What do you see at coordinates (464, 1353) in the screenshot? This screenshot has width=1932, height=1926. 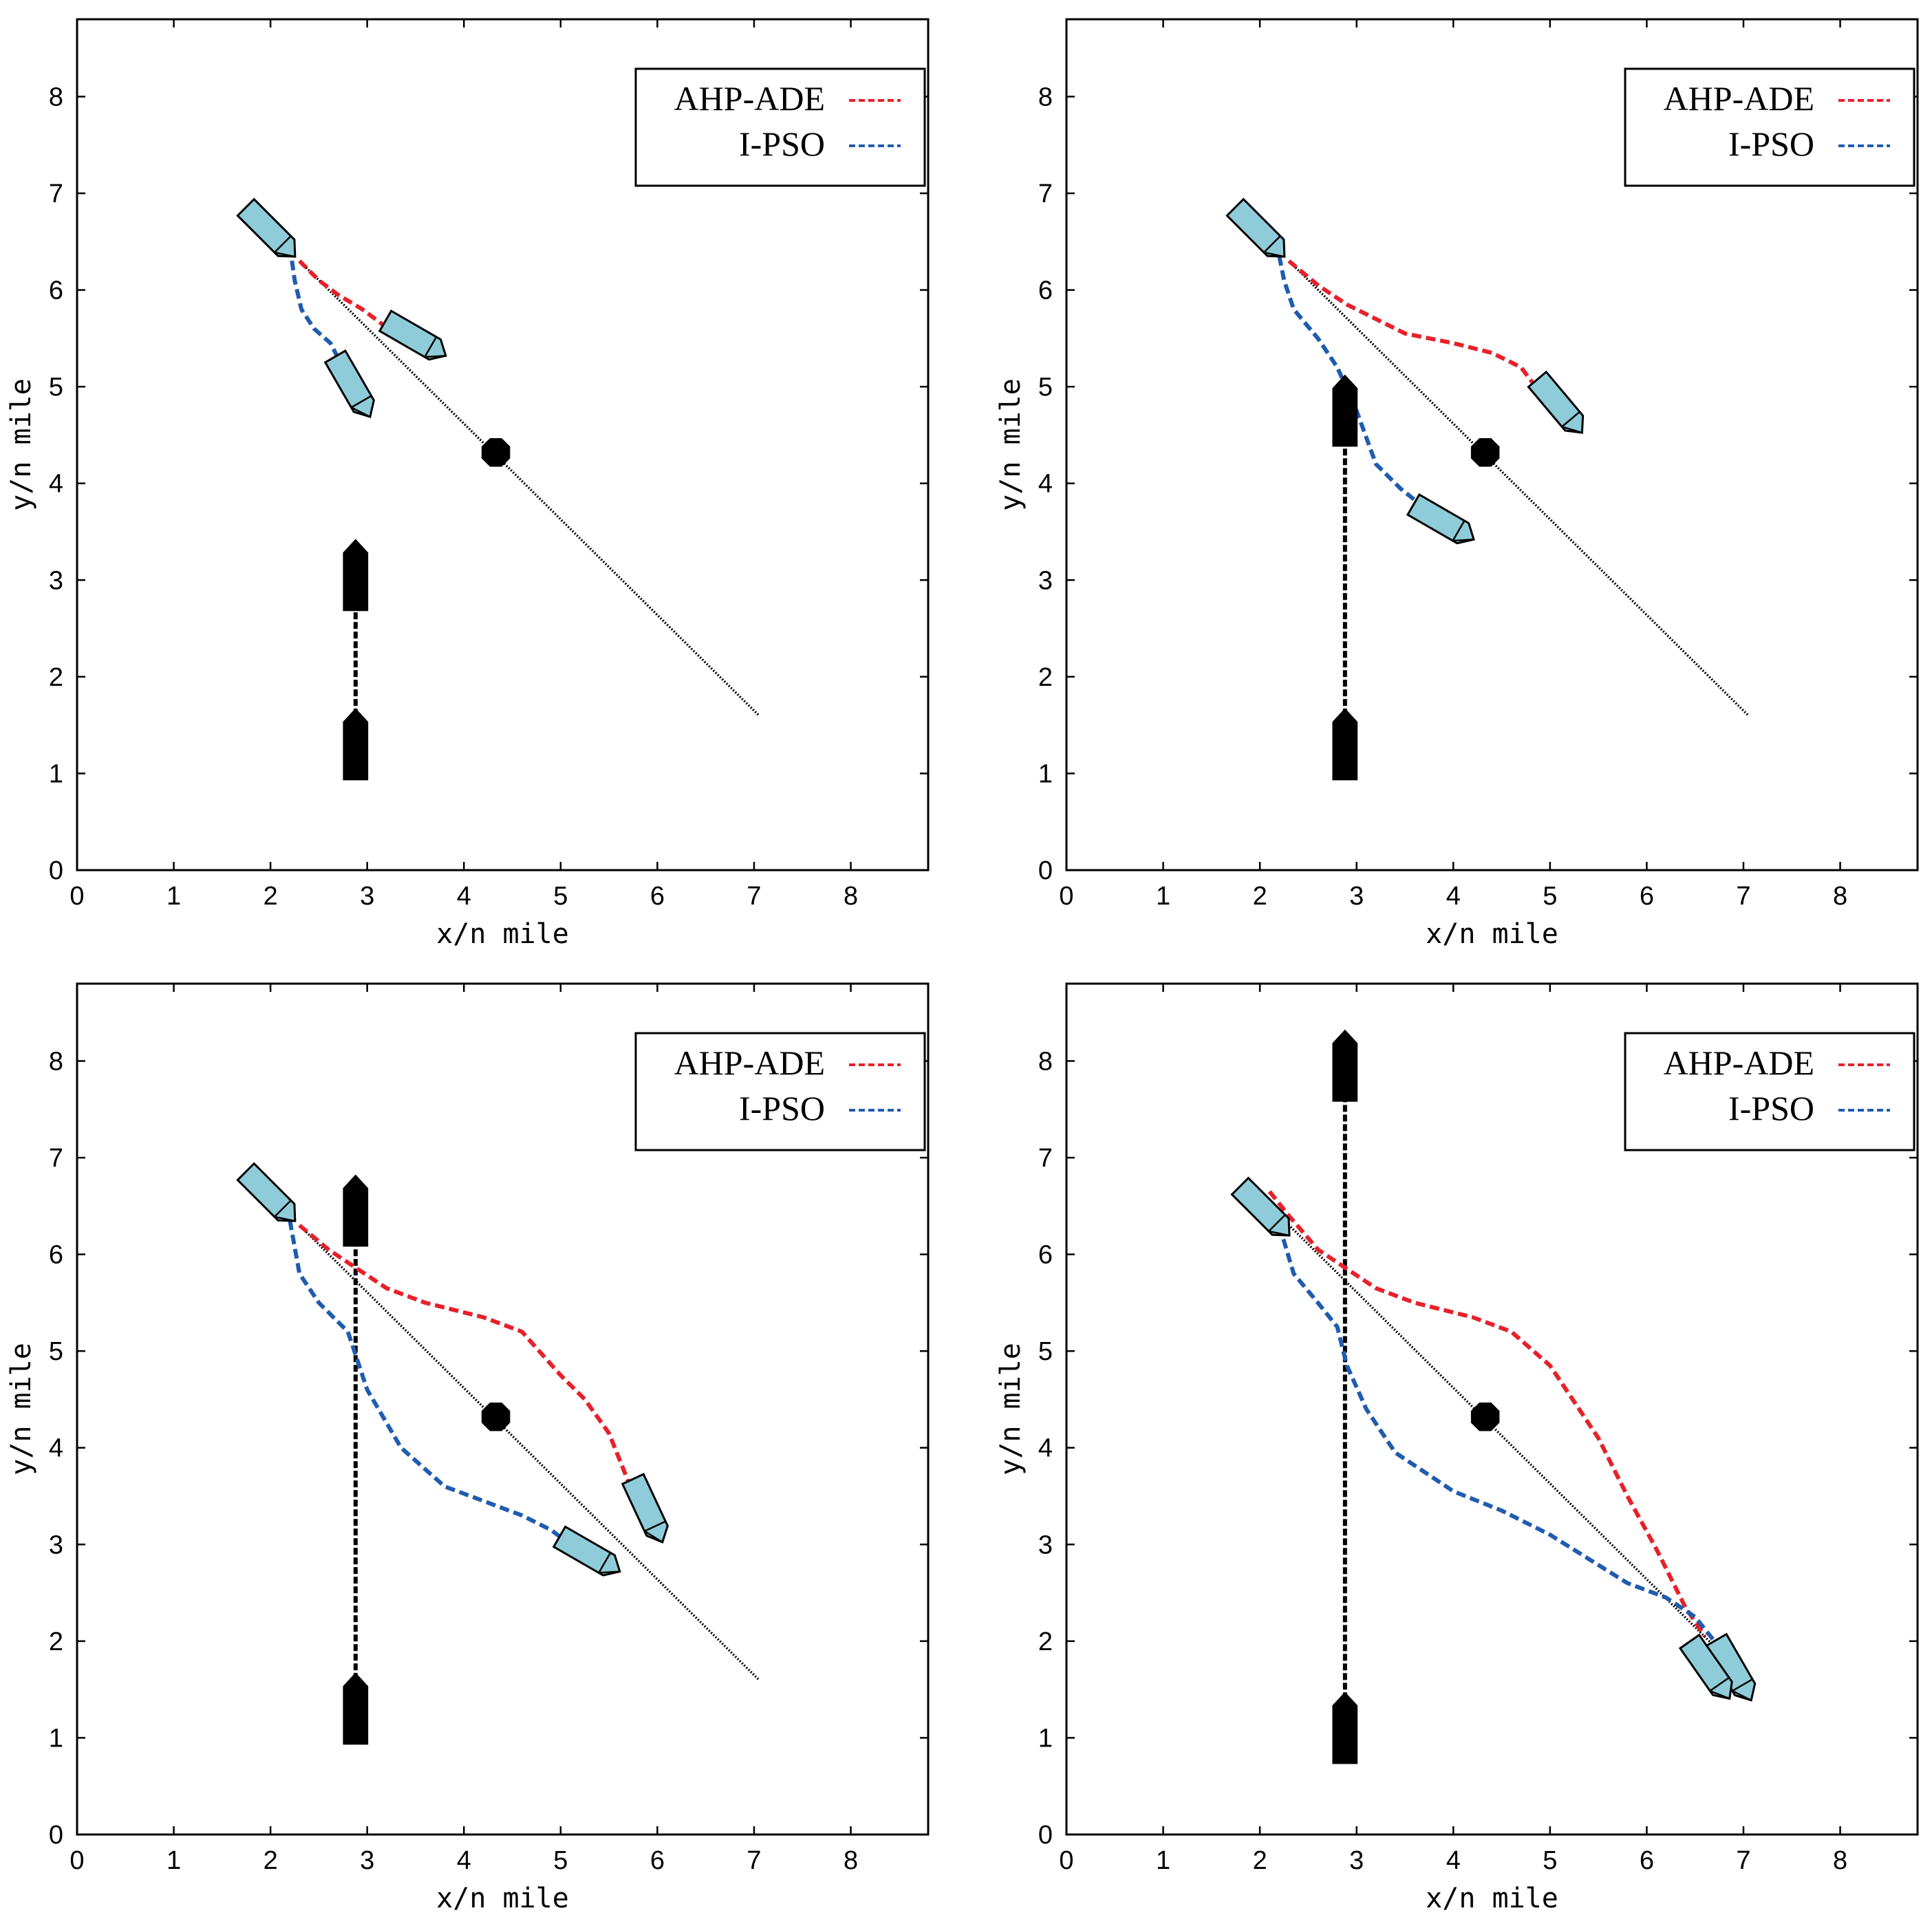 I see `series-line-ahp-ade` at bounding box center [464, 1353].